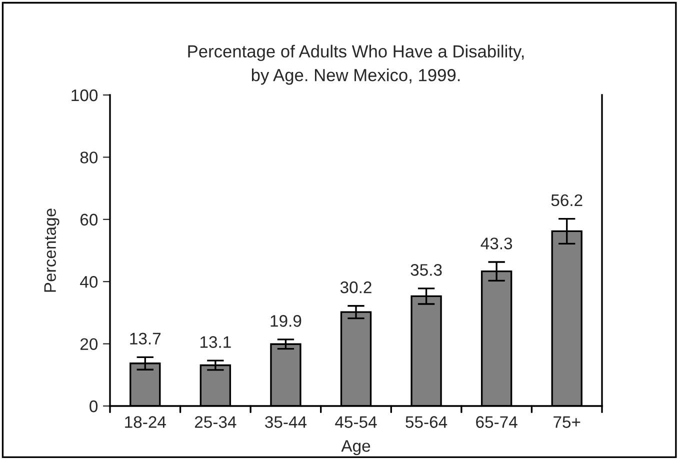  What do you see at coordinates (94, 406) in the screenshot?
I see `y-tick-label: 0` at bounding box center [94, 406].